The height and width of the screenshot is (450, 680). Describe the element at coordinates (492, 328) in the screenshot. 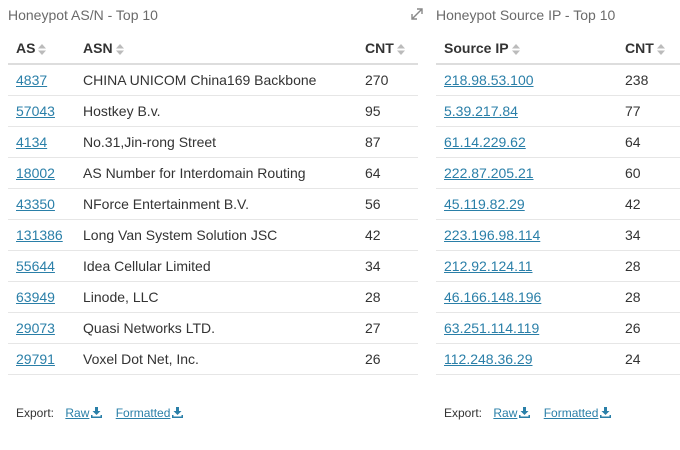

I see `source-ip-link: 63.251.114.119` at that location.